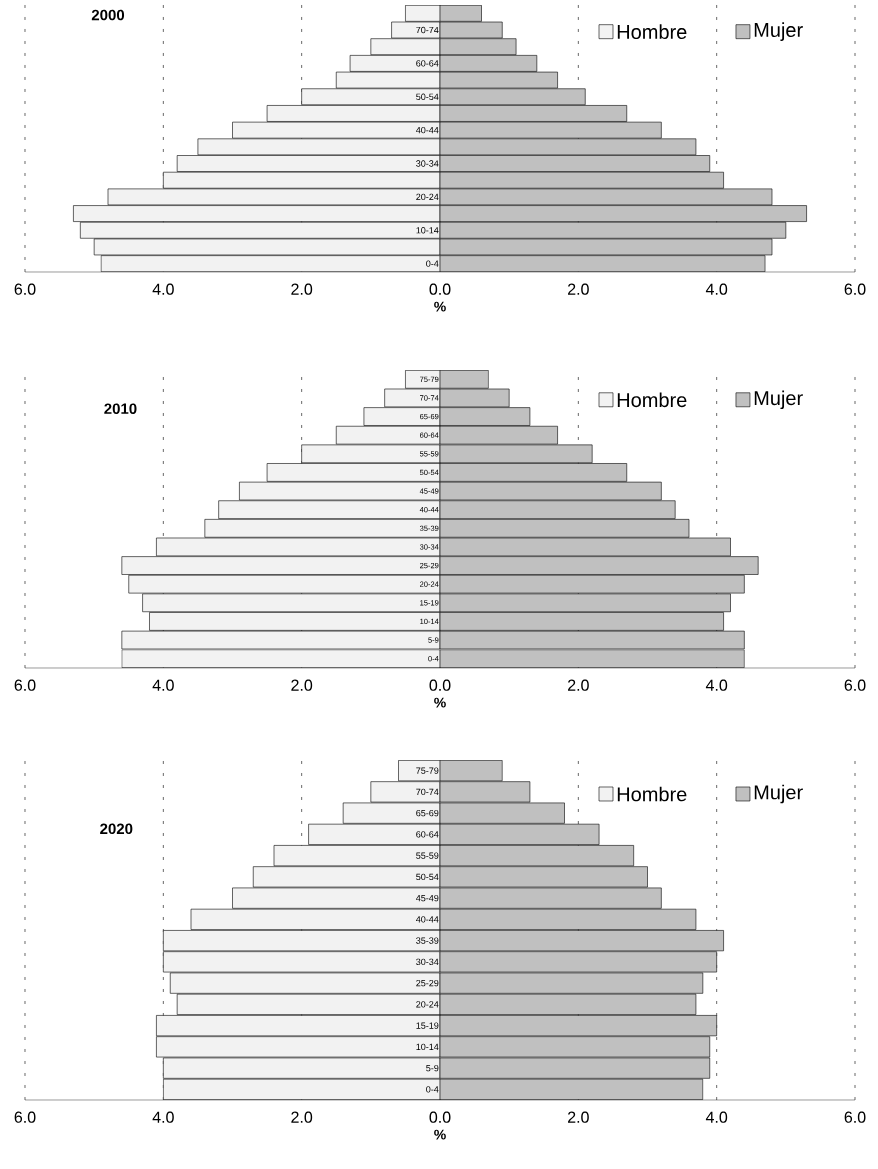  Describe the element at coordinates (427, 855) in the screenshot. I see `y-tick-label: 55-59` at that location.